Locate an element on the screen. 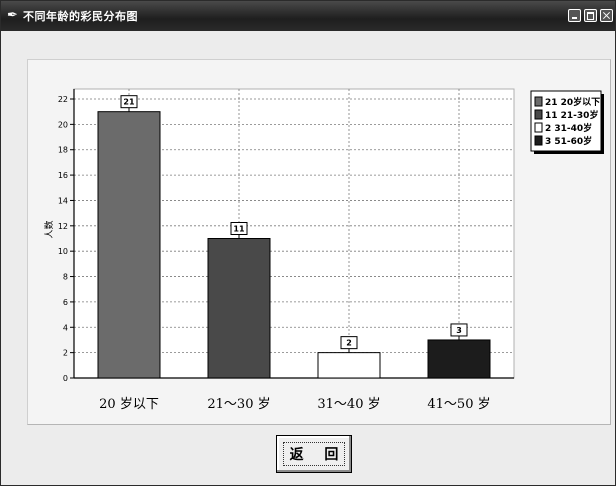  y-tick-label: 10 is located at coordinates (63, 251).